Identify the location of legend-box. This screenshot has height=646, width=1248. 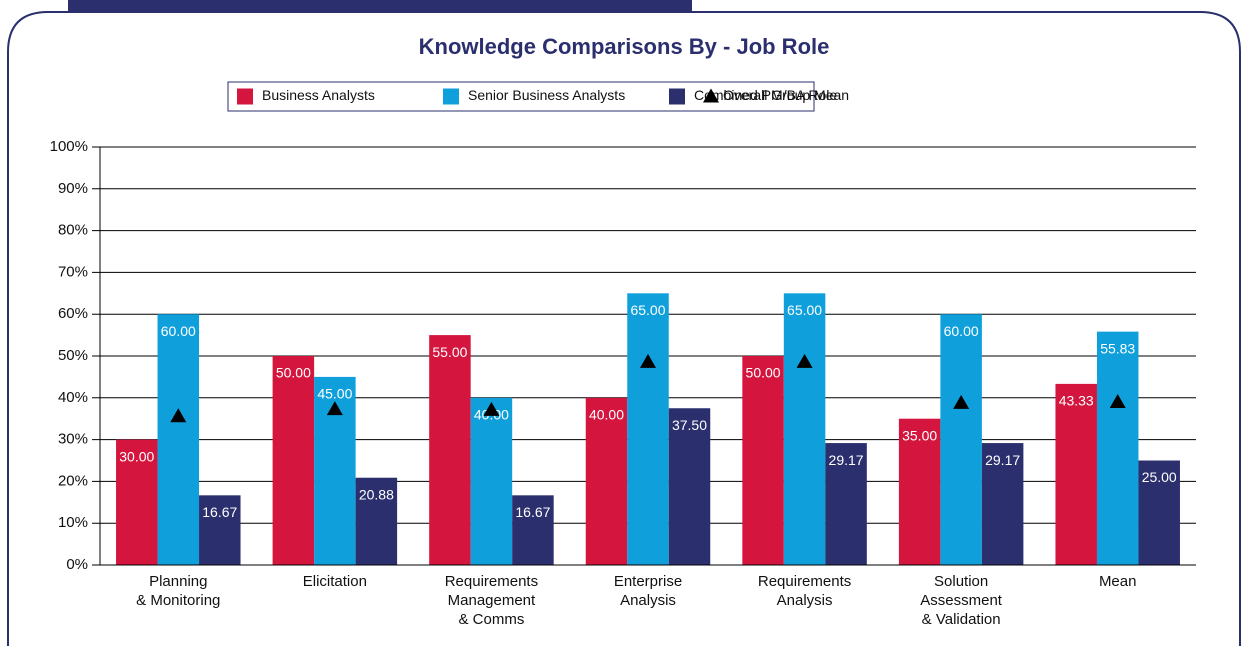
(521, 96).